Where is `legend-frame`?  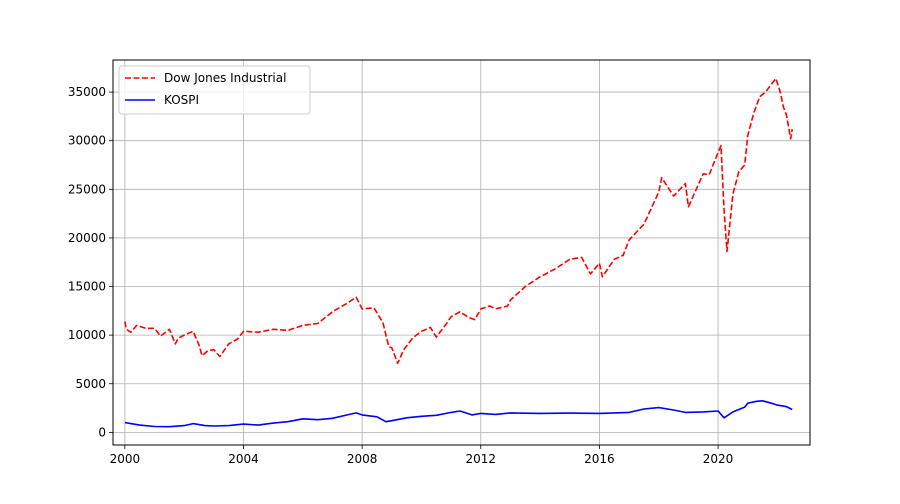 legend-frame is located at coordinates (214, 90).